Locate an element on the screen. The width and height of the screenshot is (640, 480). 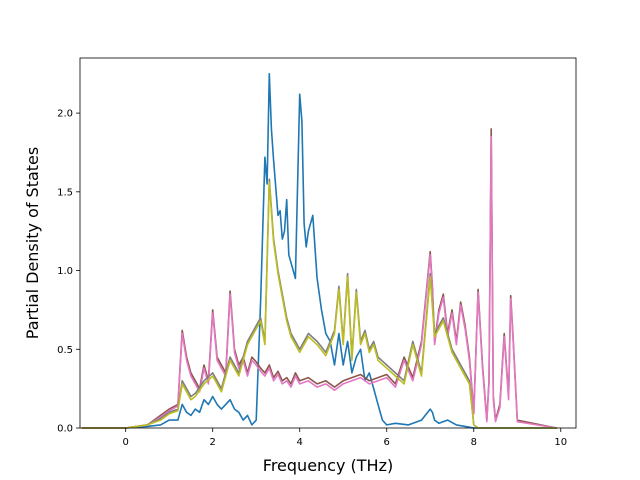
x-tick-label: 4 is located at coordinates (300, 442).